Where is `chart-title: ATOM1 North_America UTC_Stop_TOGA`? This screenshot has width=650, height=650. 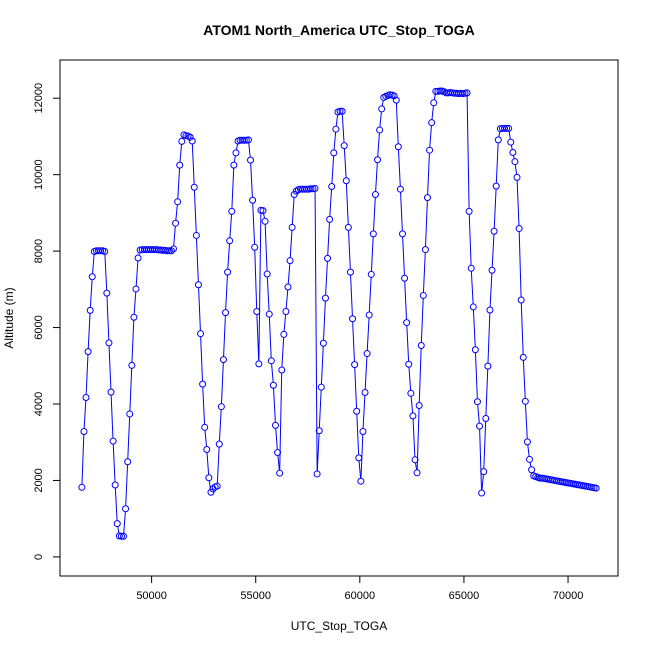 chart-title: ATOM1 North_America UTC_Stop_TOGA is located at coordinates (339, 30).